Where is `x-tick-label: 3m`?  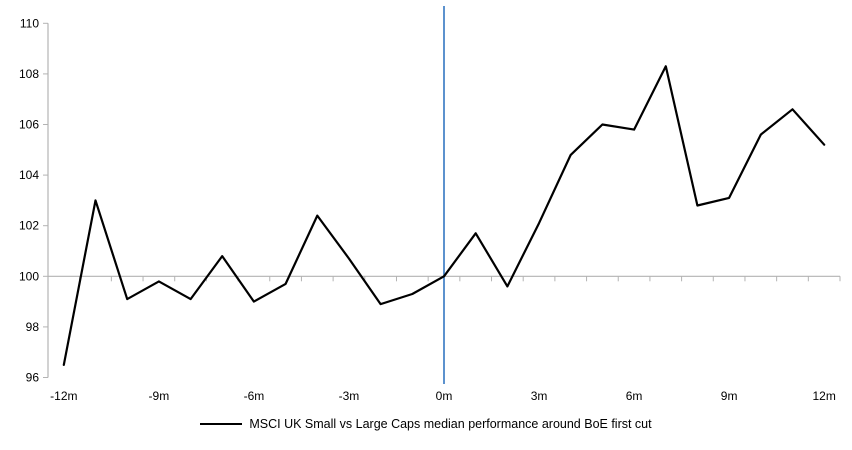 x-tick-label: 3m is located at coordinates (539, 396).